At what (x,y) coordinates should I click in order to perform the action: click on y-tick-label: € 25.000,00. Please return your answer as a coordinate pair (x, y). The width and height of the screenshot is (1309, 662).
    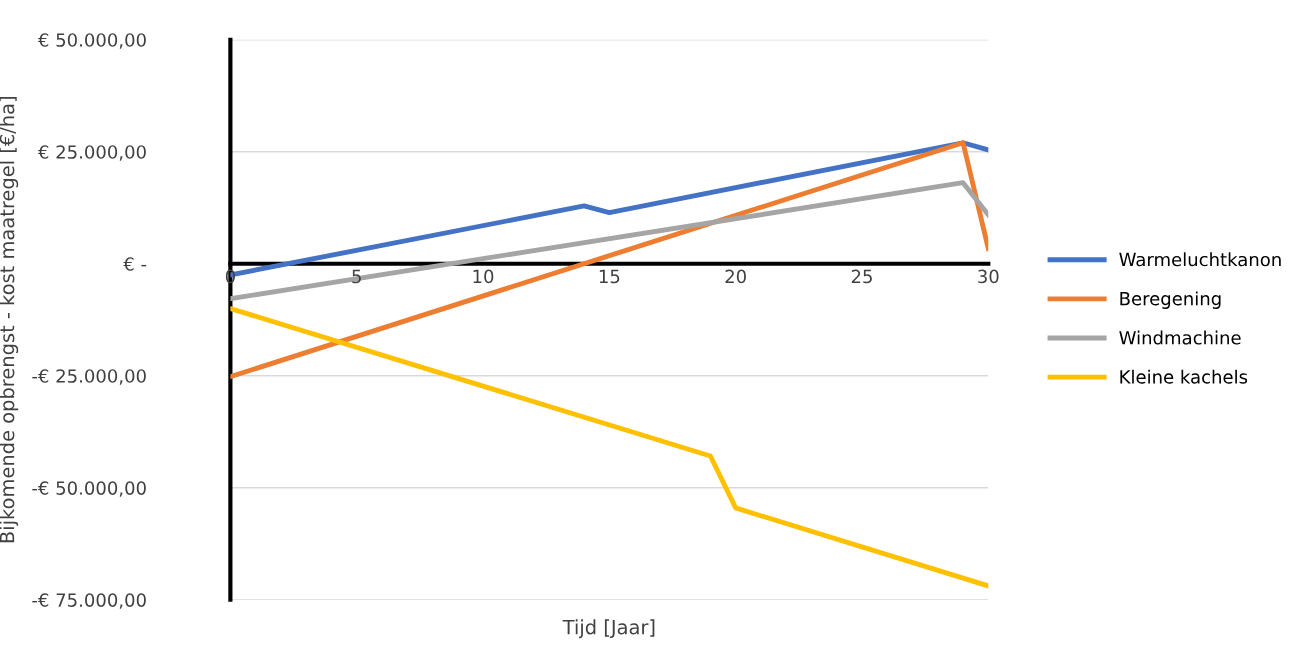
    Looking at the image, I should click on (91, 153).